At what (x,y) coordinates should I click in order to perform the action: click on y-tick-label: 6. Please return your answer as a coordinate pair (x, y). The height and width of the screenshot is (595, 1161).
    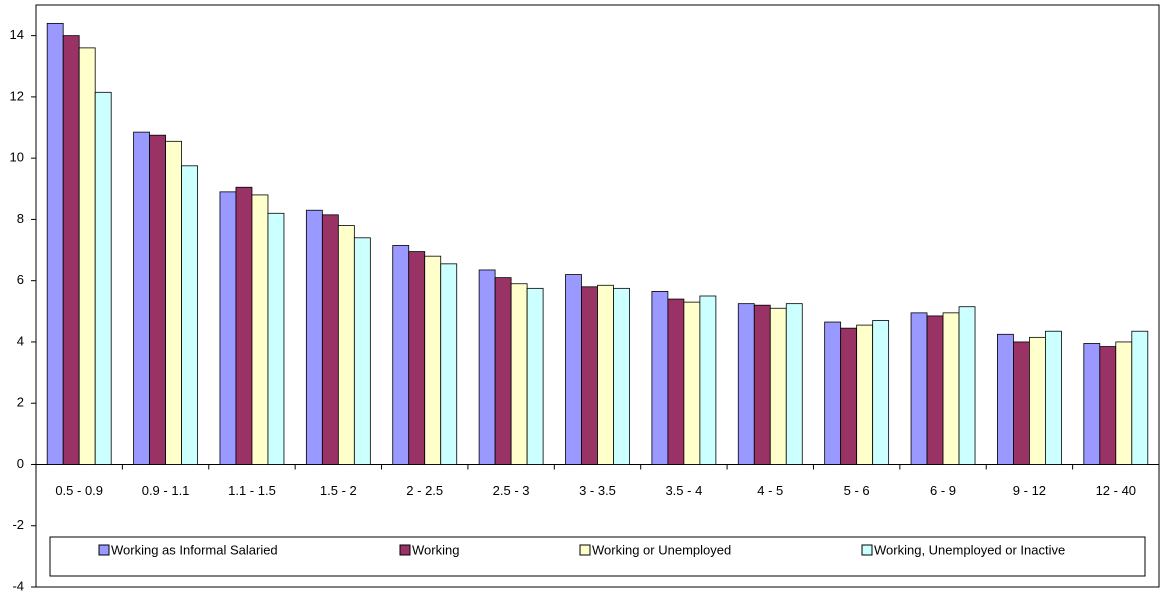
    Looking at the image, I should click on (20, 279).